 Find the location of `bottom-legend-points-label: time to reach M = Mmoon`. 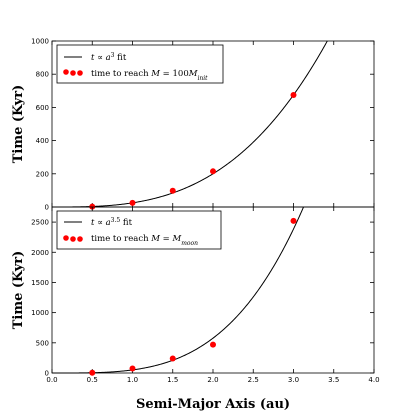

bottom-legend-points-label: time to reach M = Mmoon is located at coordinates (144, 240).